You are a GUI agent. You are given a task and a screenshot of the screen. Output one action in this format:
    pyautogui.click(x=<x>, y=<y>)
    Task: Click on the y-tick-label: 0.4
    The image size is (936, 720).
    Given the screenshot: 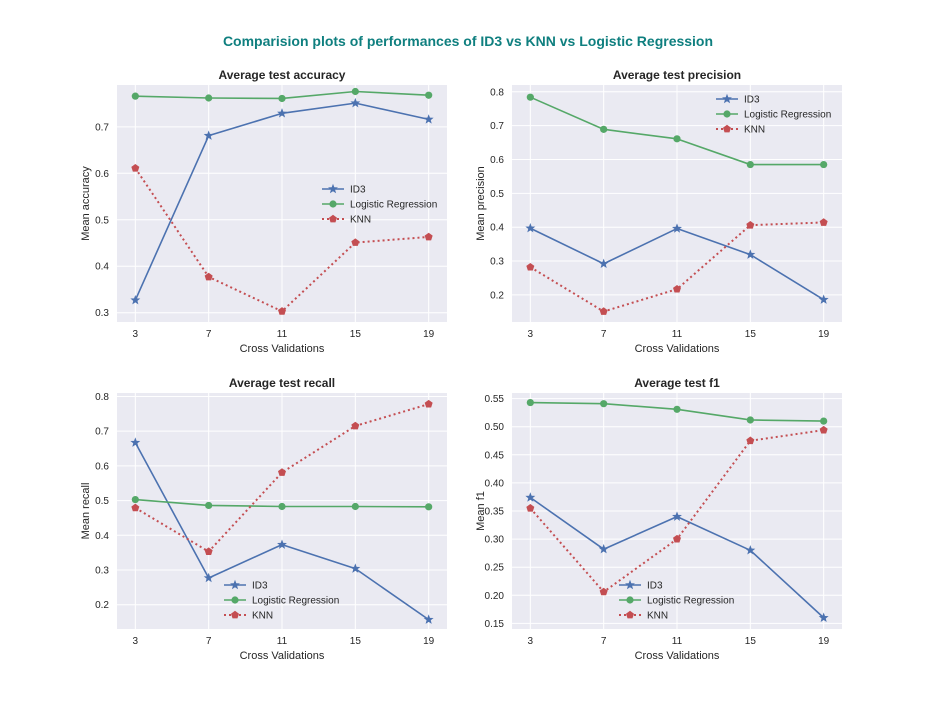 What is the action you would take?
    pyautogui.click(x=497, y=228)
    